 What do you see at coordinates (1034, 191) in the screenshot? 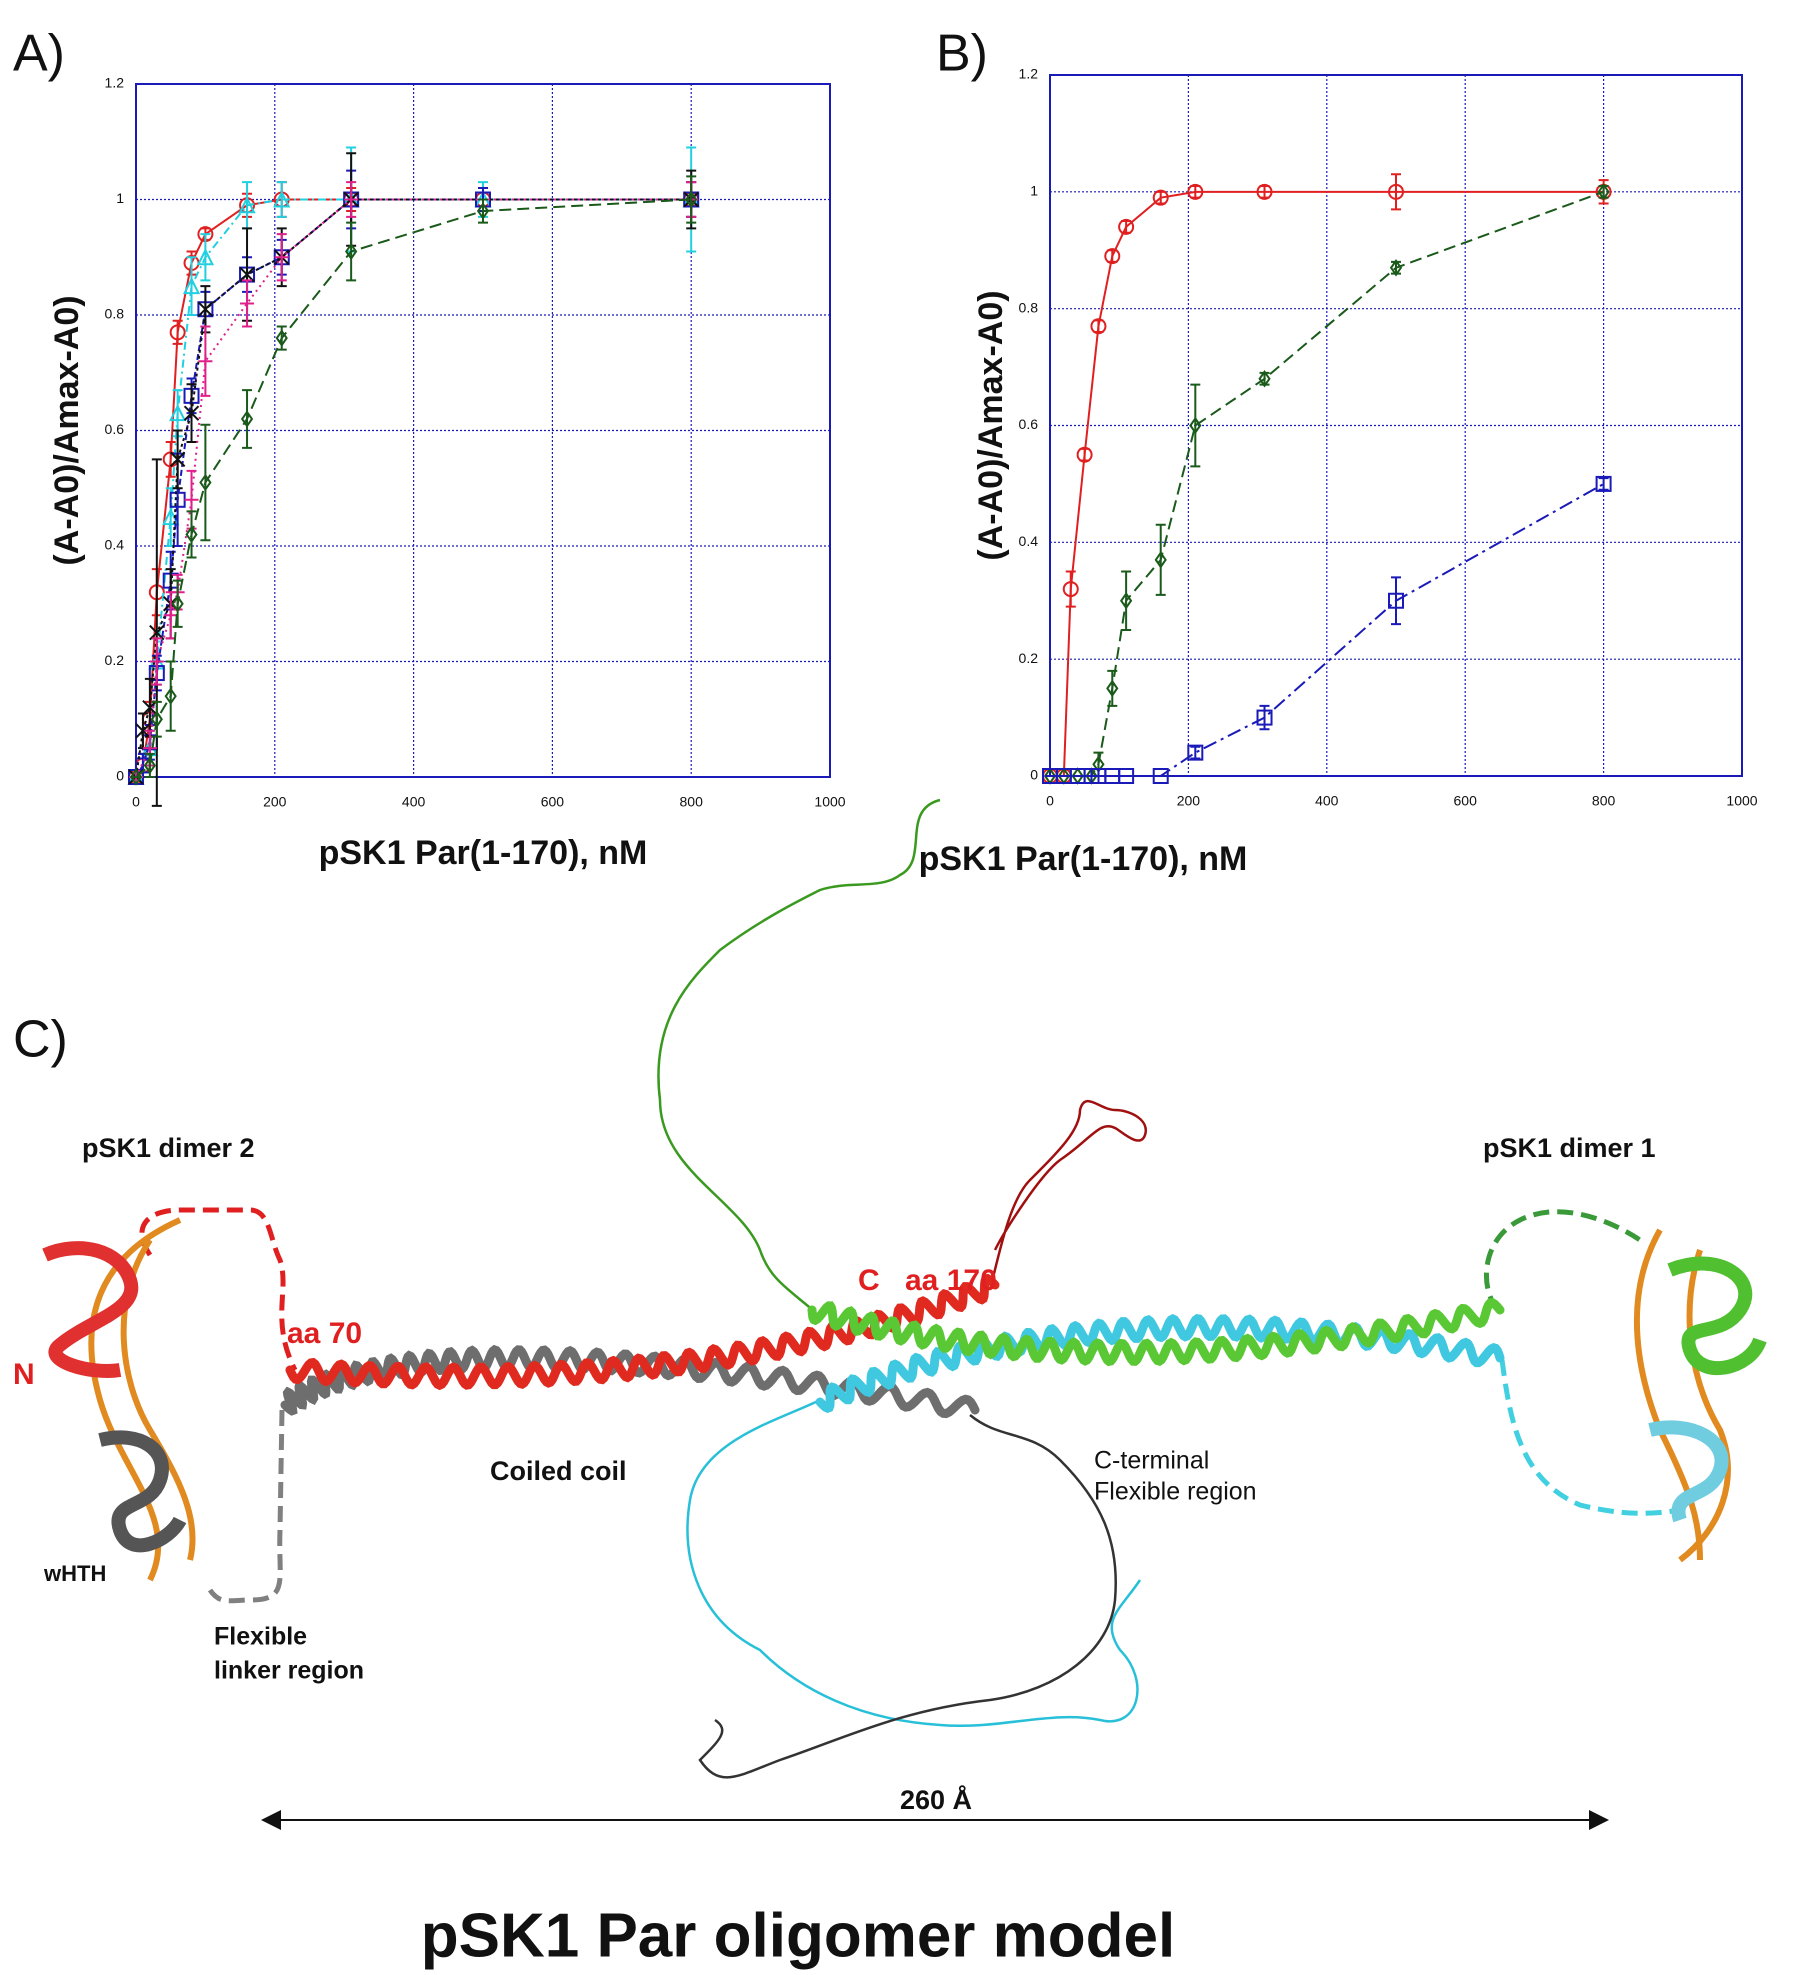
I see `y-tick-label: 1` at bounding box center [1034, 191].